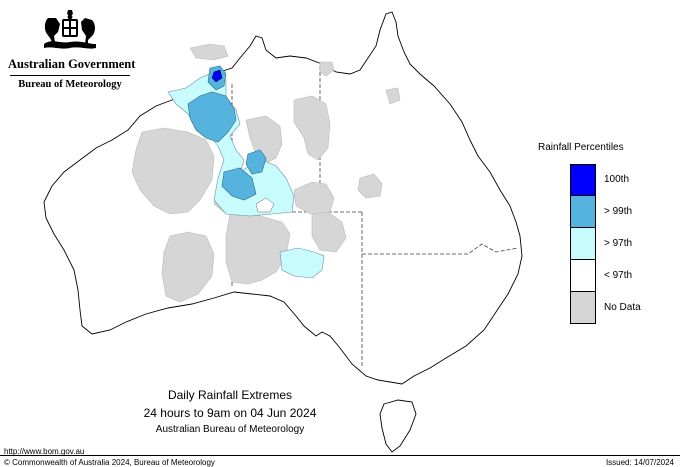 The width and height of the screenshot is (680, 467). What do you see at coordinates (398, 426) in the screenshot?
I see `tasmania` at bounding box center [398, 426].